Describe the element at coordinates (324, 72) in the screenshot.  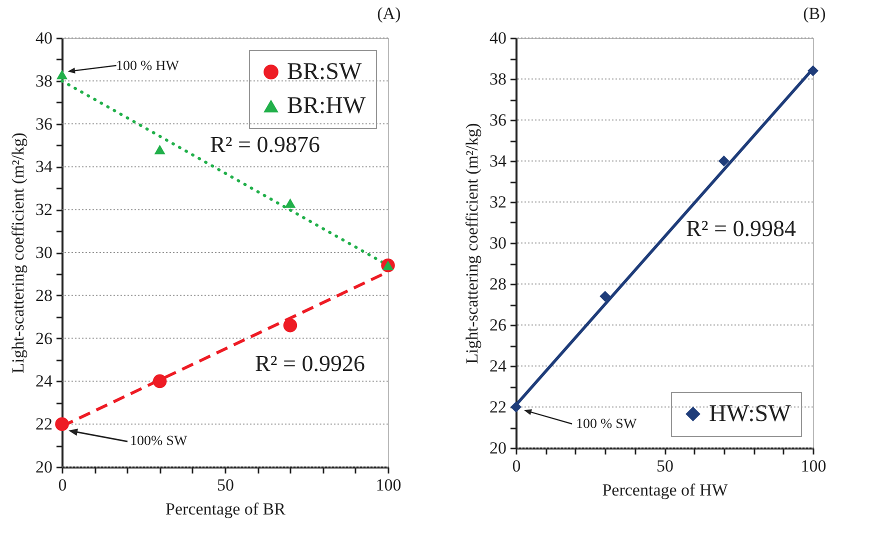
I see `legend-label: BR:SW` at that location.